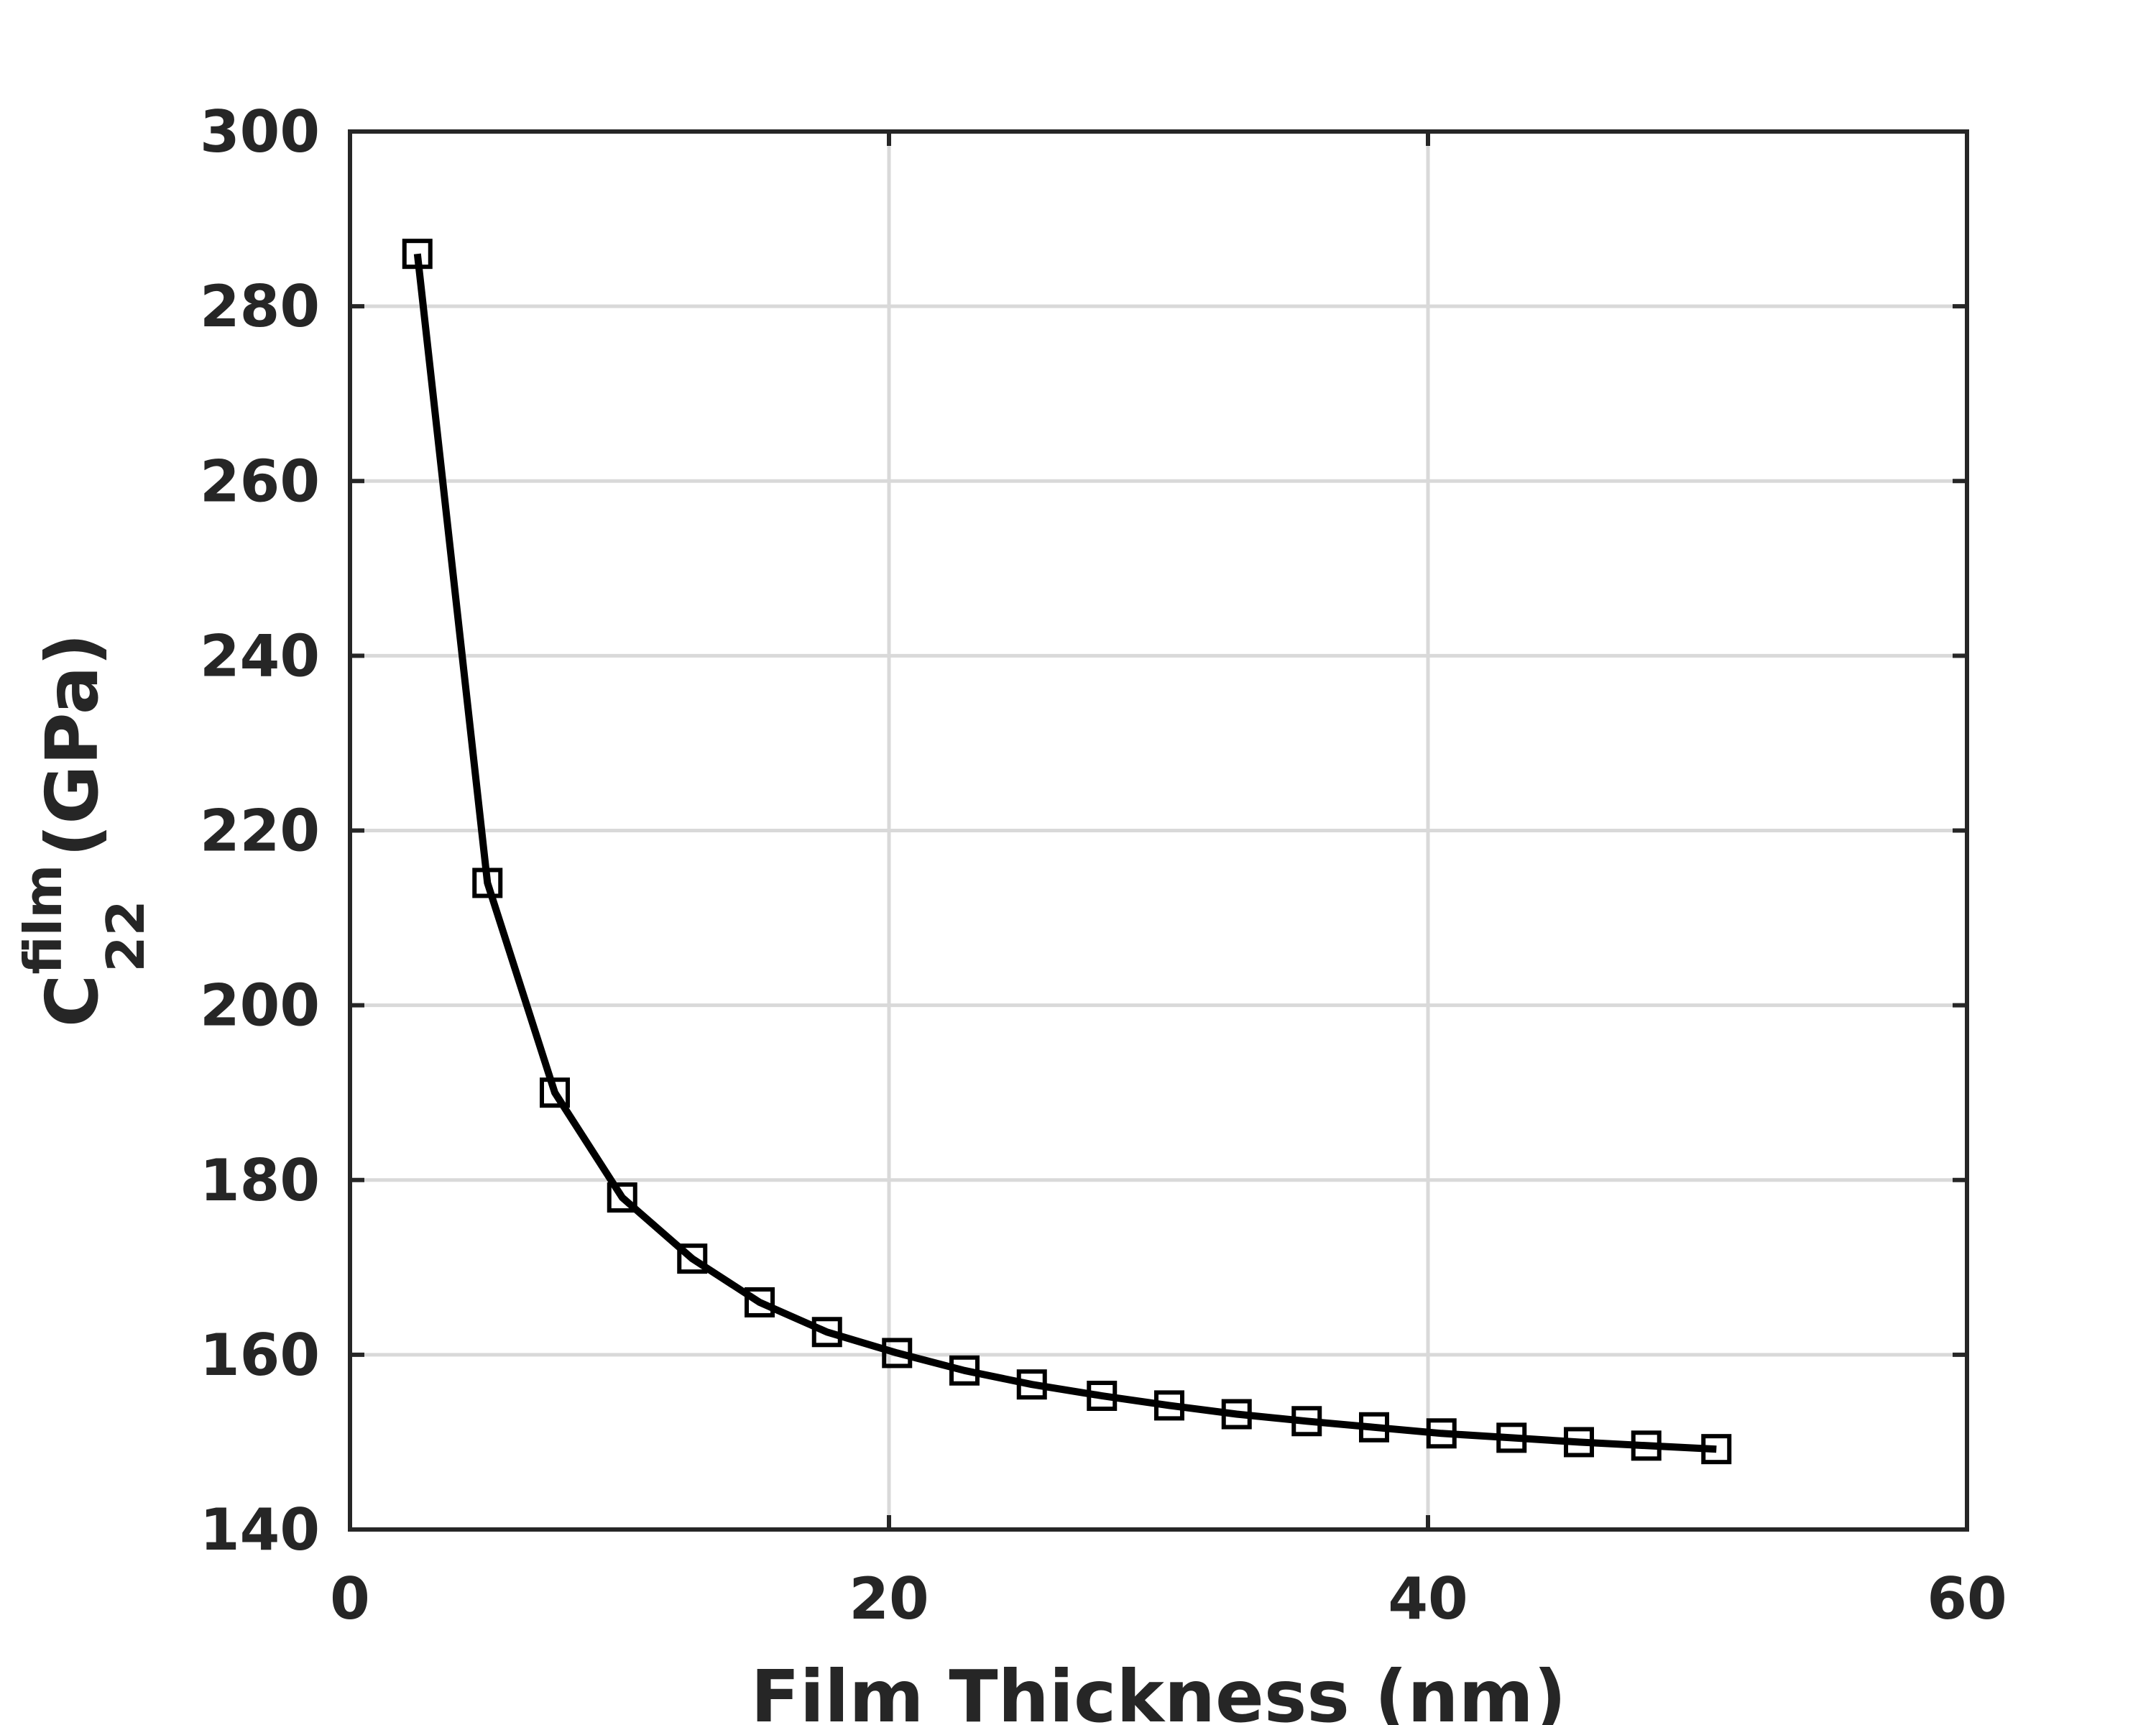  Describe the element at coordinates (889, 1598) in the screenshot. I see `x-tick-label: 20` at that location.